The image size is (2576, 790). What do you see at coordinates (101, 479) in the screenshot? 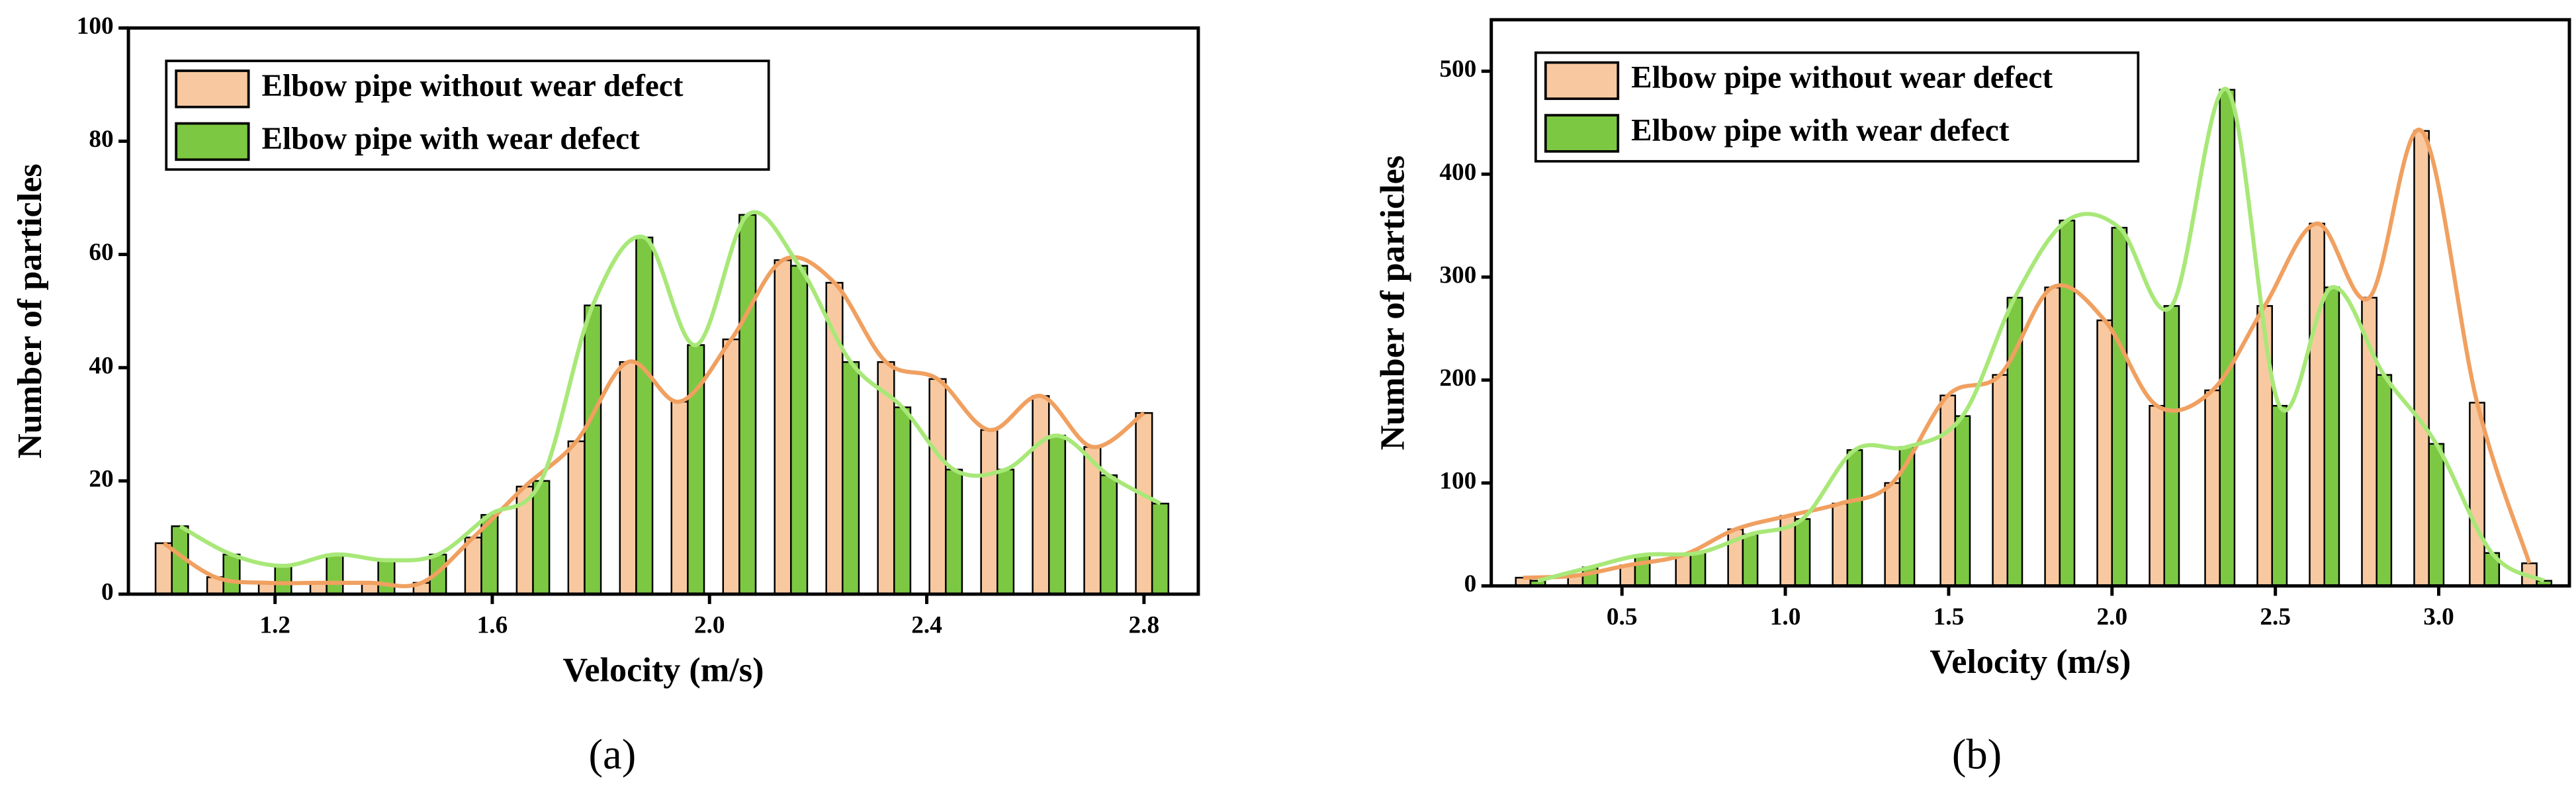
I see `y-tick-label: 20` at bounding box center [101, 479].